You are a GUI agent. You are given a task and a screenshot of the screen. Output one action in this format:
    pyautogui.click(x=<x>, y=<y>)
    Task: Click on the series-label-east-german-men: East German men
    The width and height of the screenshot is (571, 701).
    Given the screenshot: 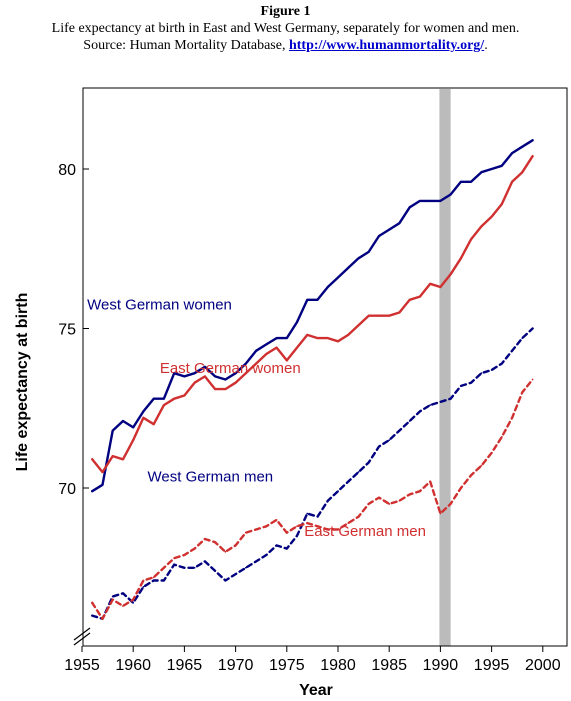 What is the action you would take?
    pyautogui.click(x=365, y=531)
    